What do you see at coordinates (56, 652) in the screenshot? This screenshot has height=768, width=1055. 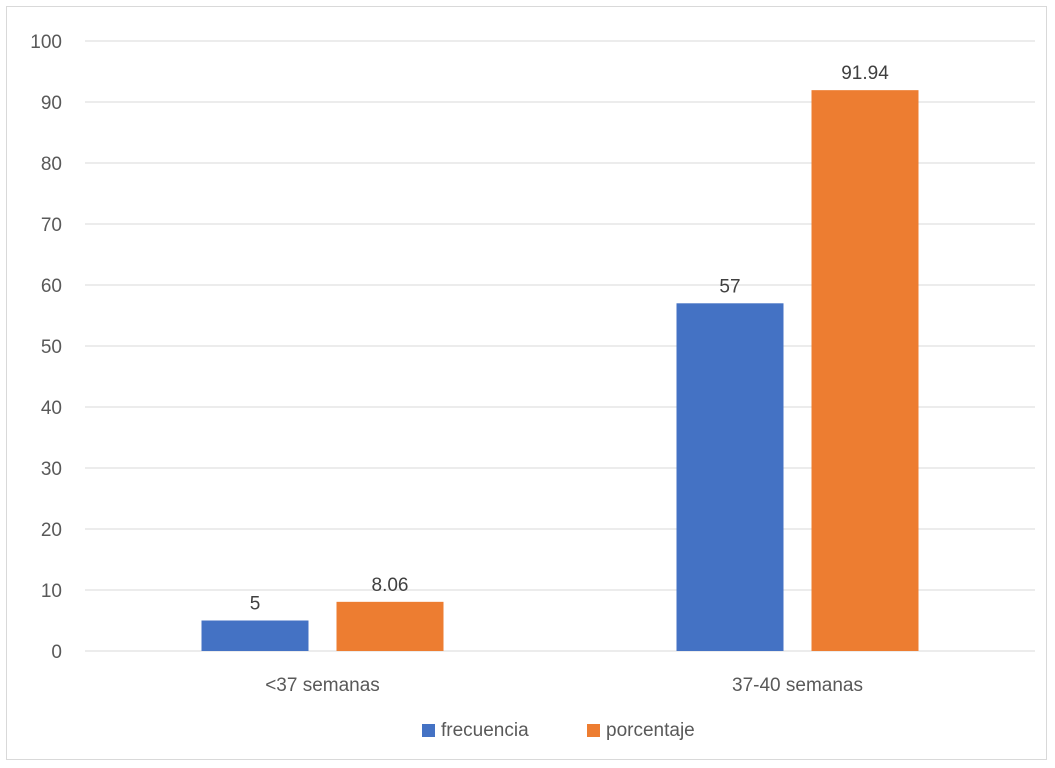 I see `y-tick-label: 0` at bounding box center [56, 652].